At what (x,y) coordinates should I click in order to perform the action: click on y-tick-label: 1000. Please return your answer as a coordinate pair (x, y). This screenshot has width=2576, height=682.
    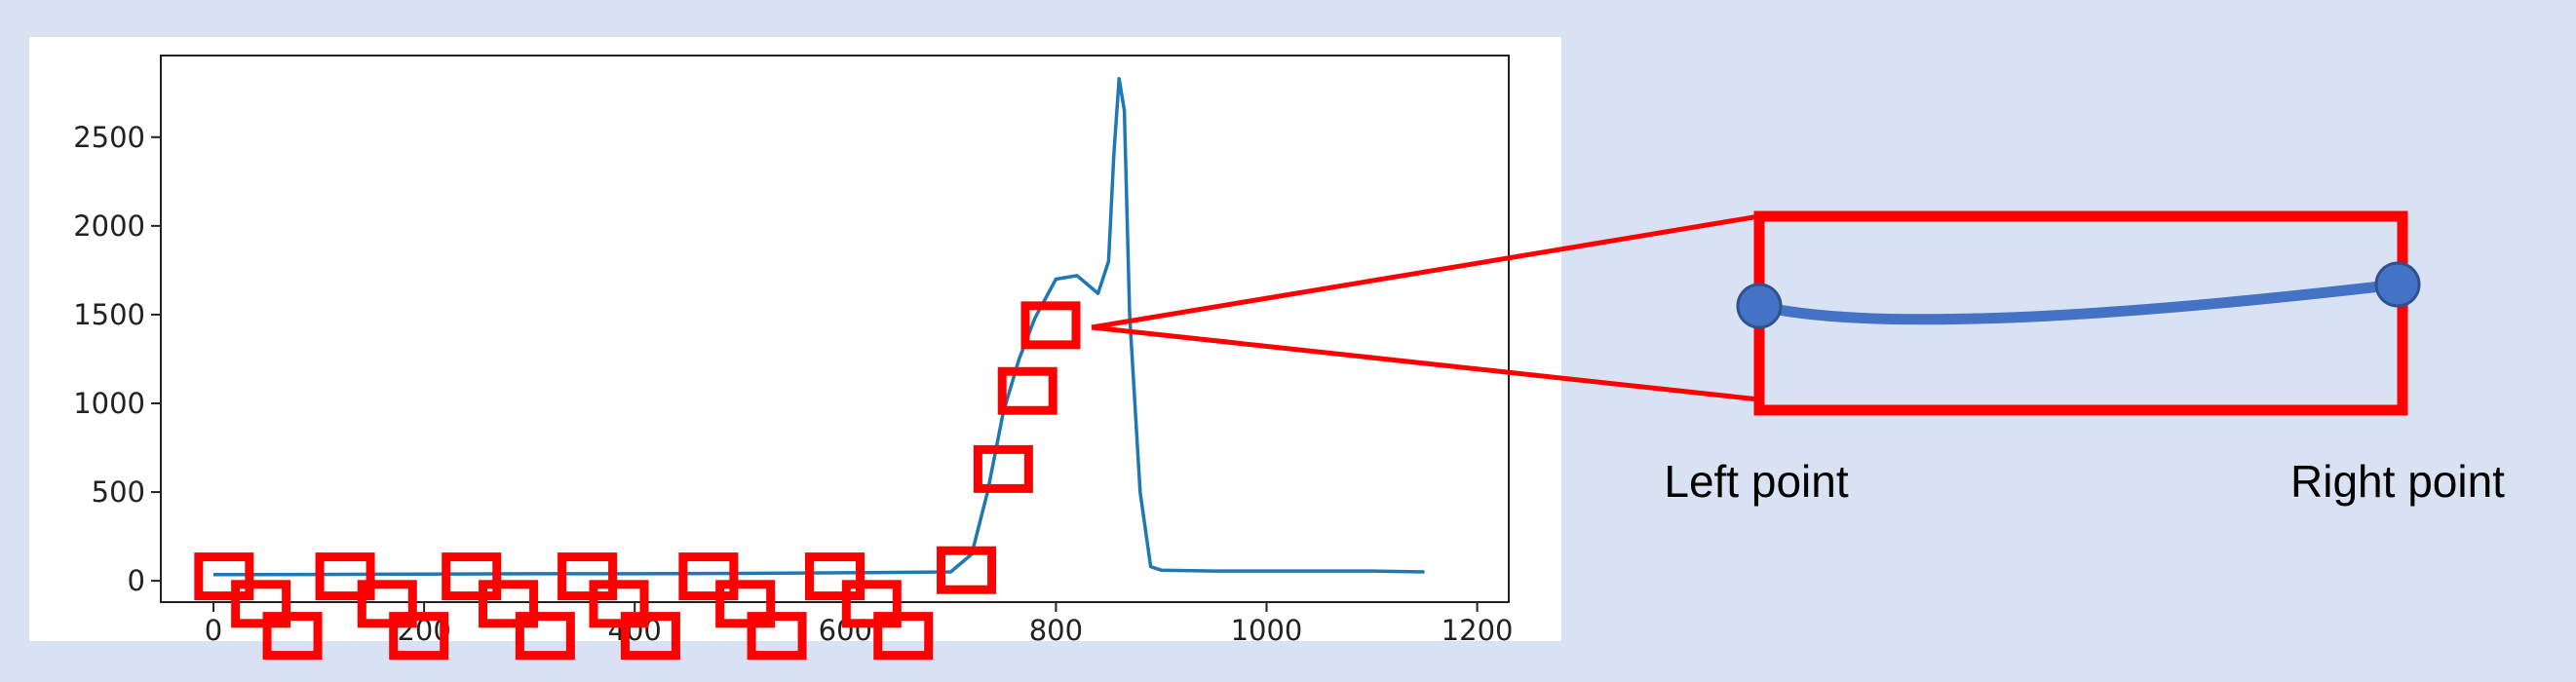
    Looking at the image, I should click on (109, 403).